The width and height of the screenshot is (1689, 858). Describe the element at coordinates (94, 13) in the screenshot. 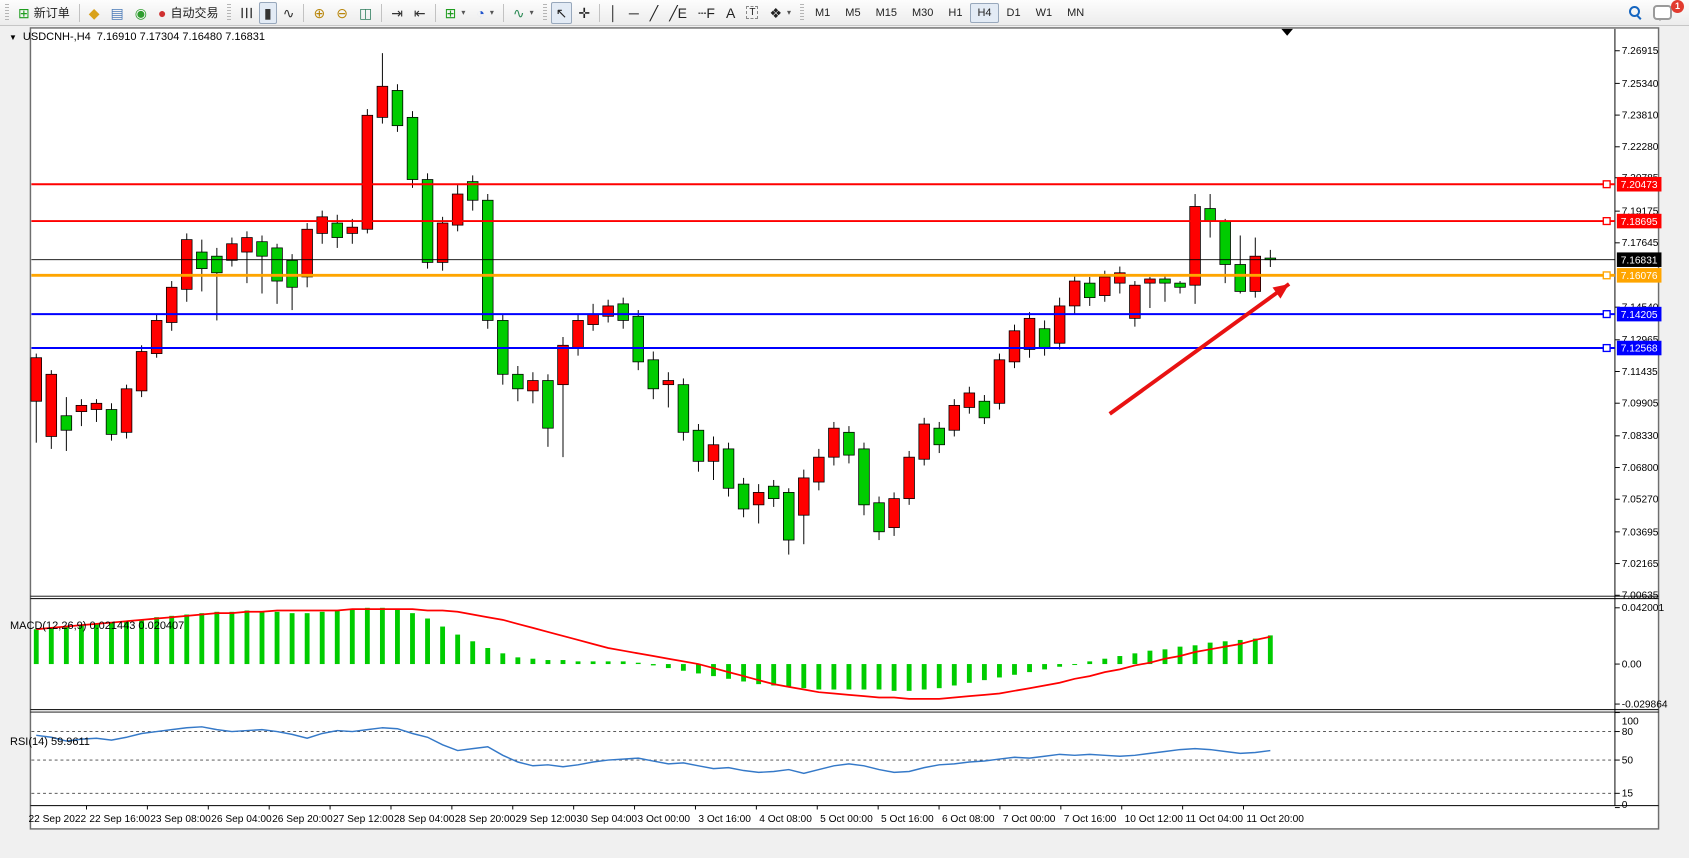

I see `market-watch-button: ◆` at that location.